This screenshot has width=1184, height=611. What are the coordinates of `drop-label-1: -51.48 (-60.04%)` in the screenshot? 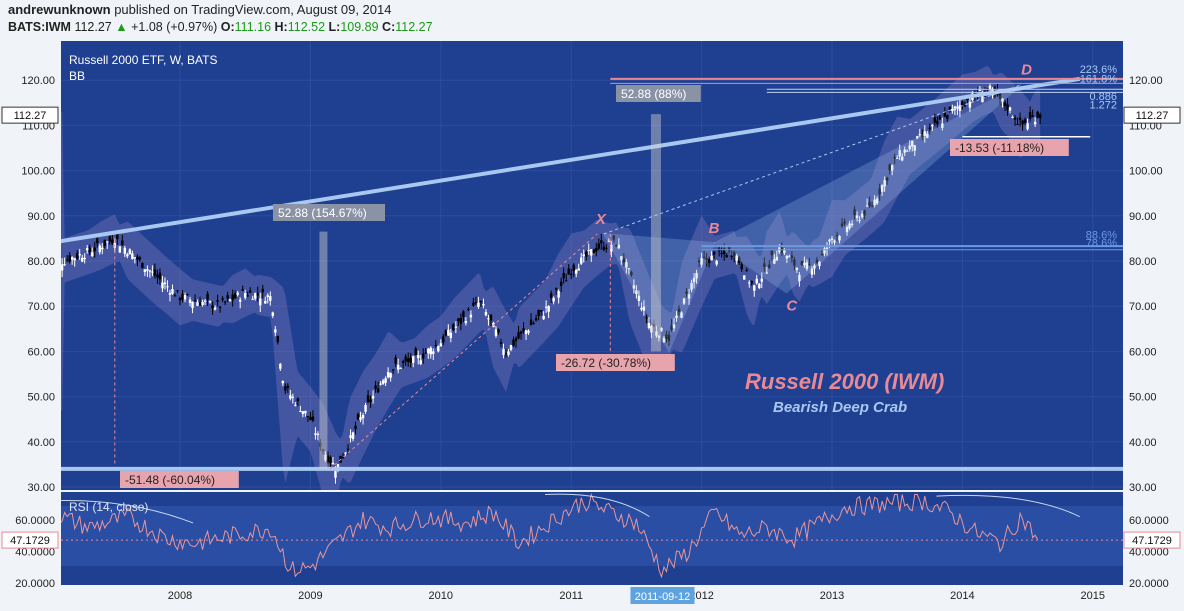 It's located at (179, 479).